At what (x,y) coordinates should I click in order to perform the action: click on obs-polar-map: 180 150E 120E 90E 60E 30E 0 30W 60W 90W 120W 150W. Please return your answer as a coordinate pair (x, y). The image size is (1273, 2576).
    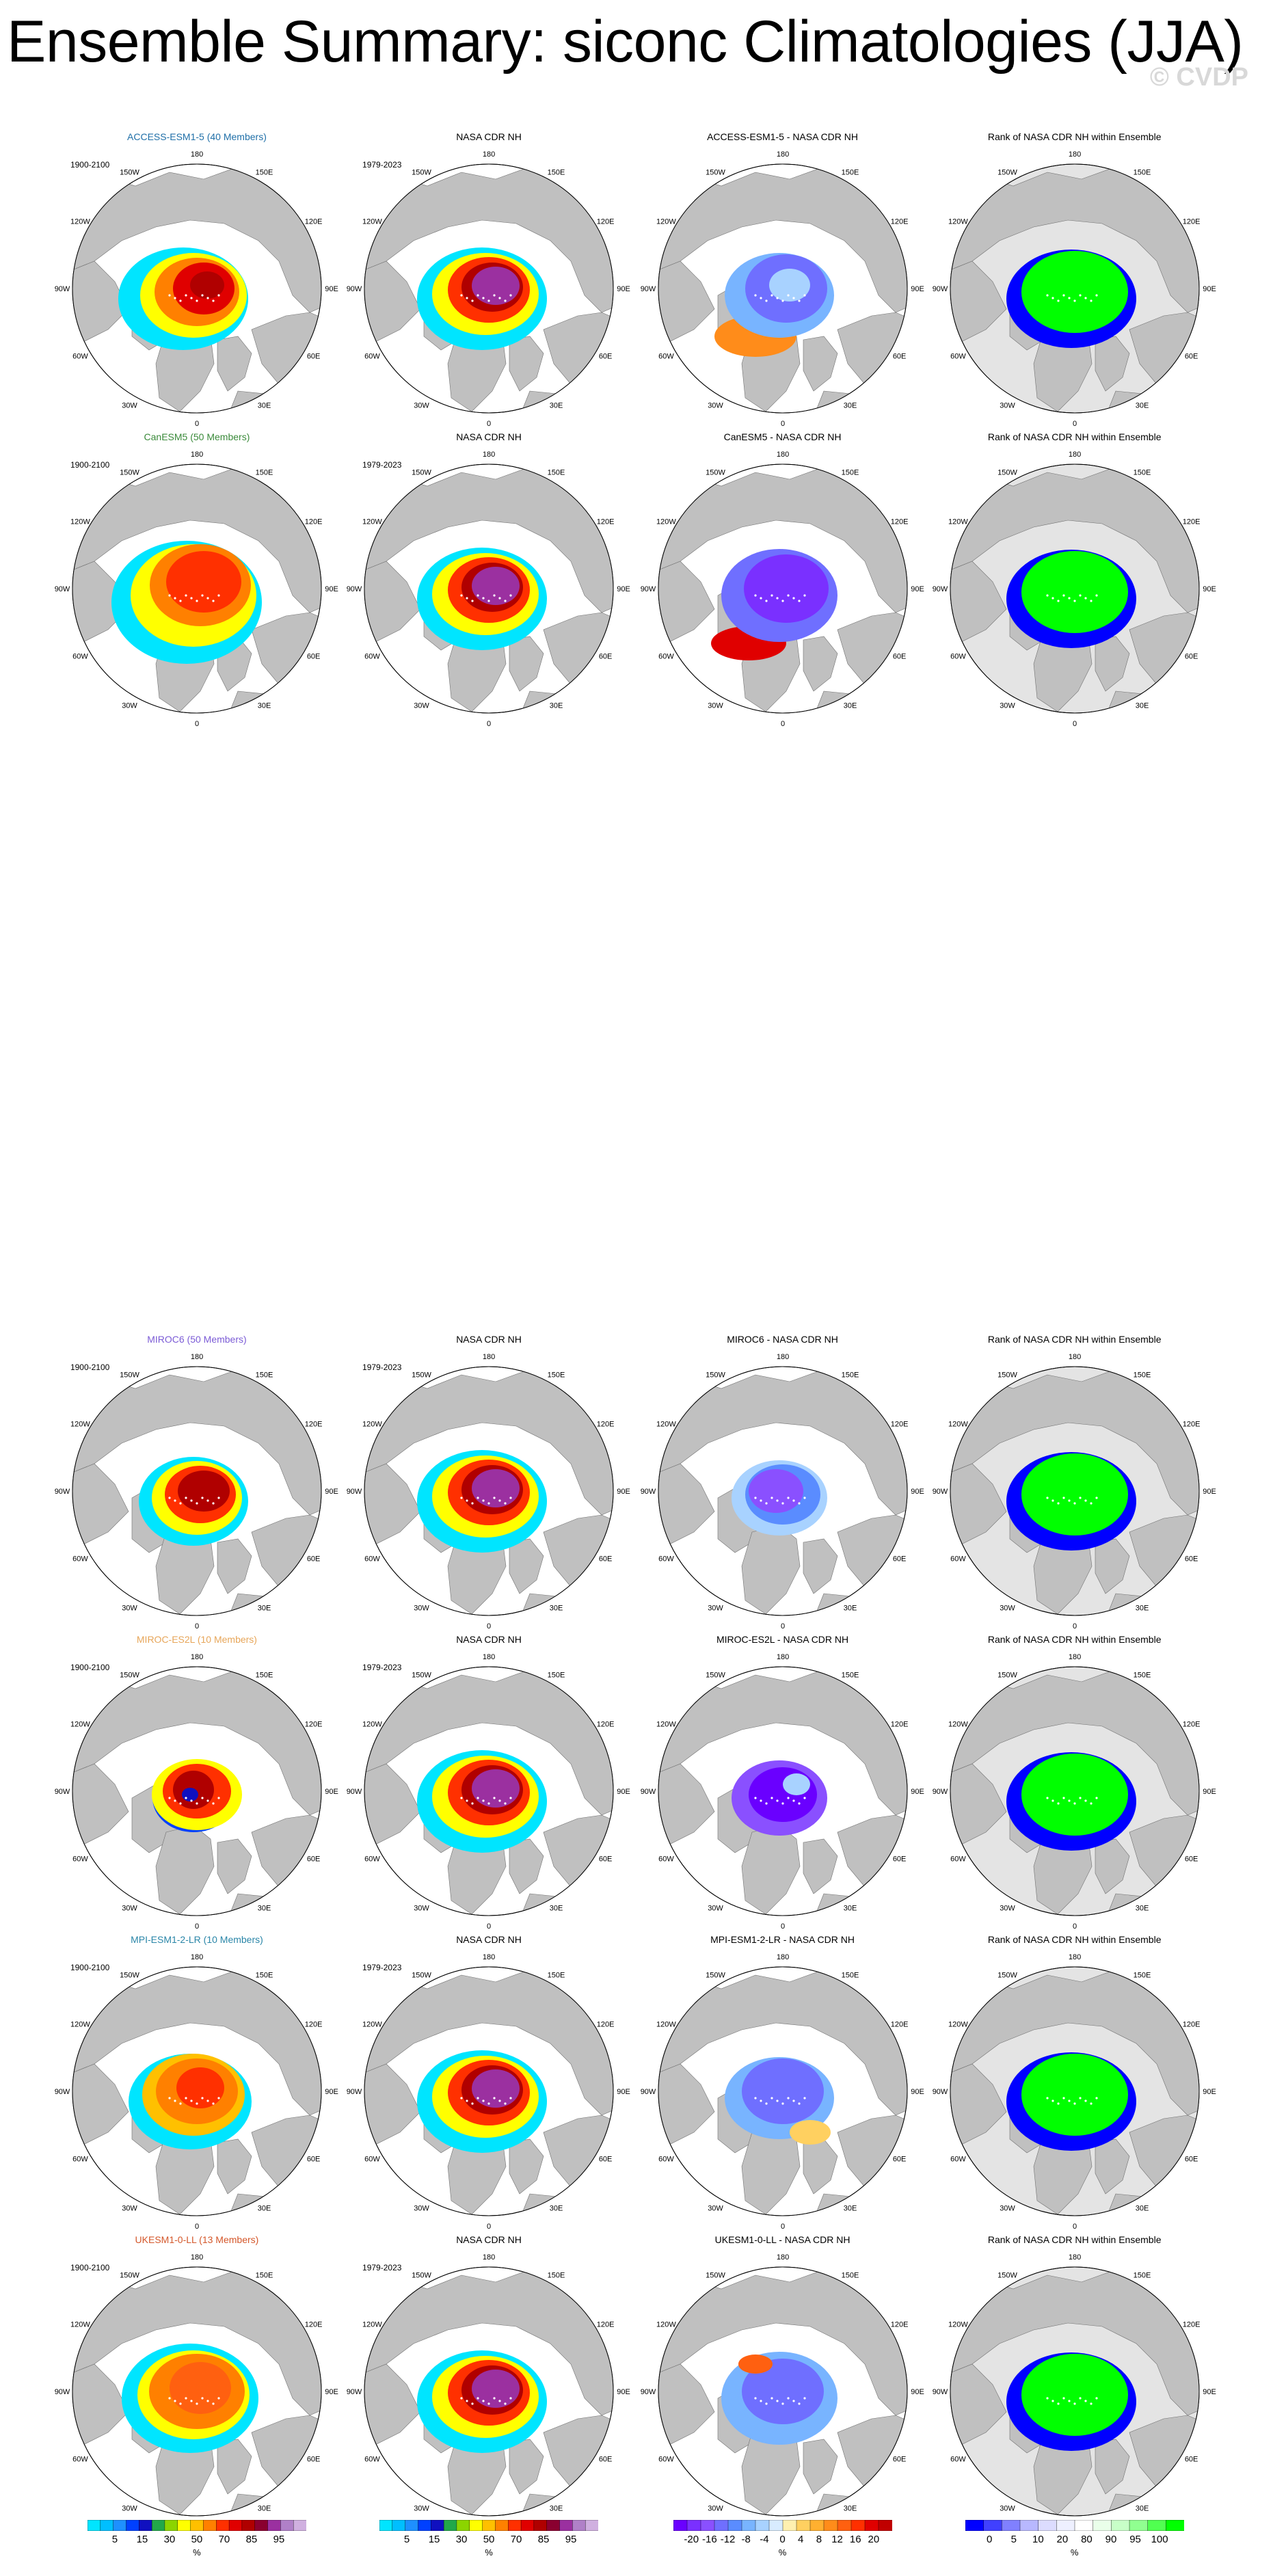
    Looking at the image, I should click on (488, 589).